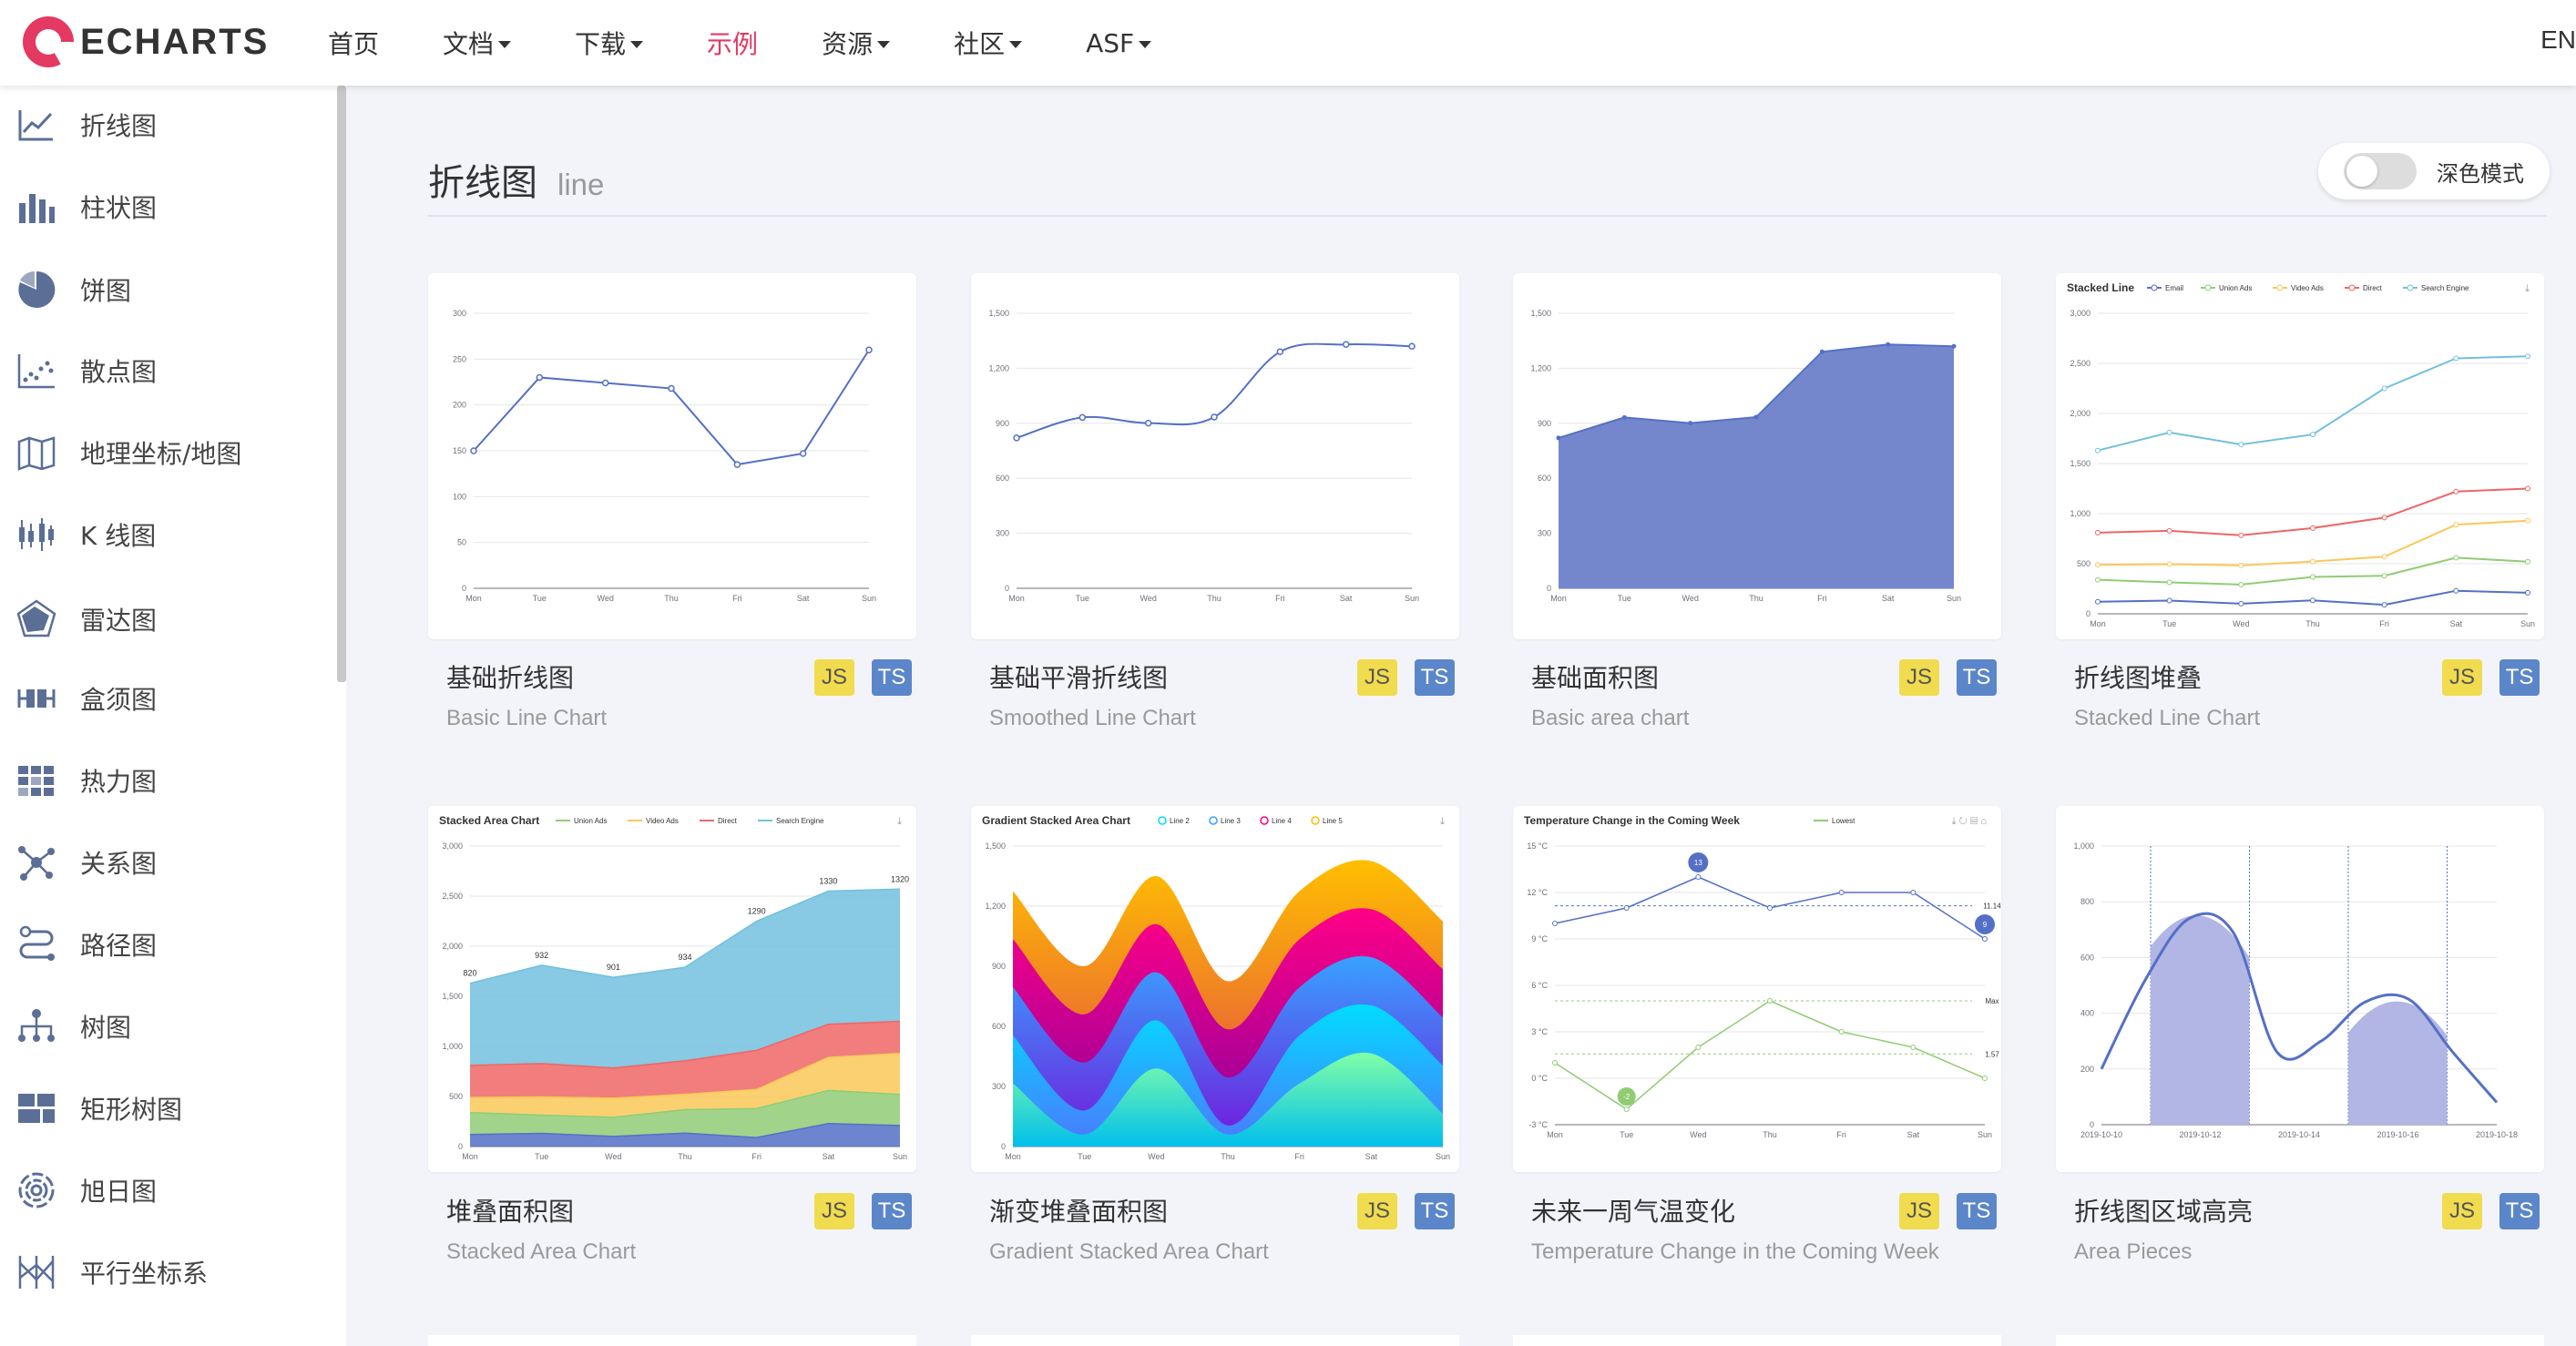 This screenshot has height=1346, width=2576. What do you see at coordinates (164, 371) in the screenshot?
I see `sidebar-item-scatter: 散点图` at bounding box center [164, 371].